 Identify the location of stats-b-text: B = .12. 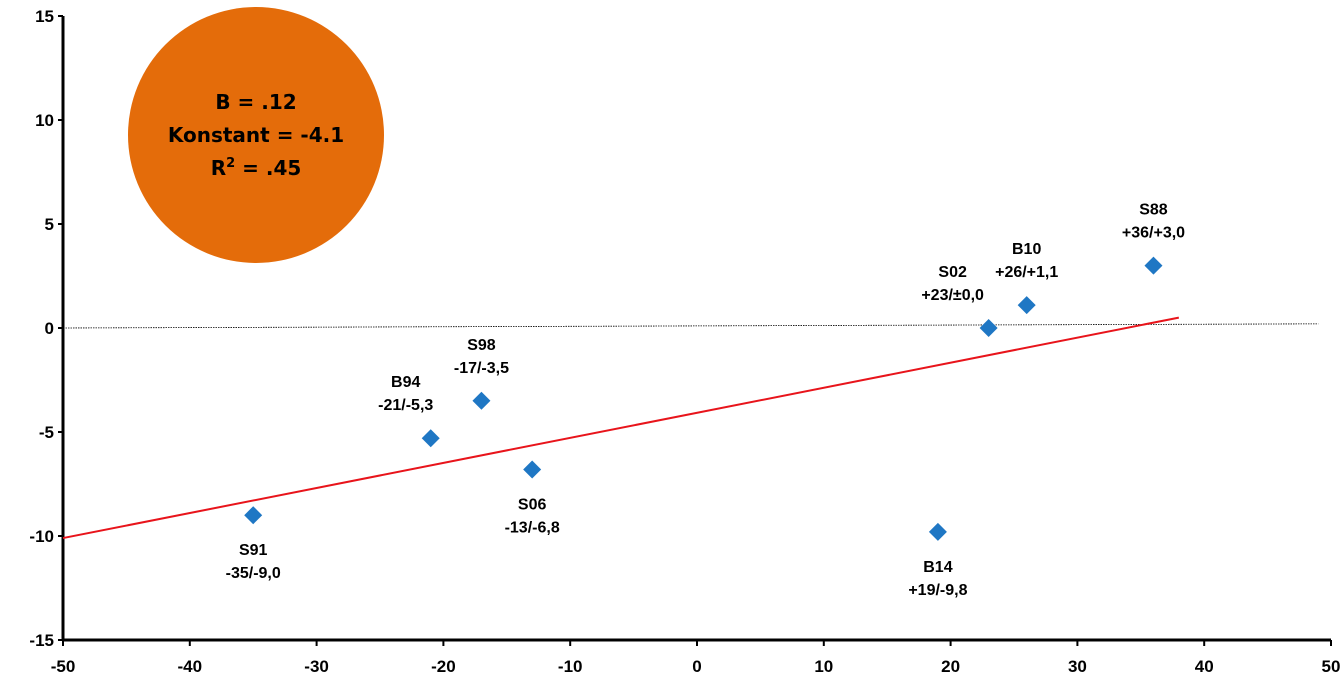
(255, 102).